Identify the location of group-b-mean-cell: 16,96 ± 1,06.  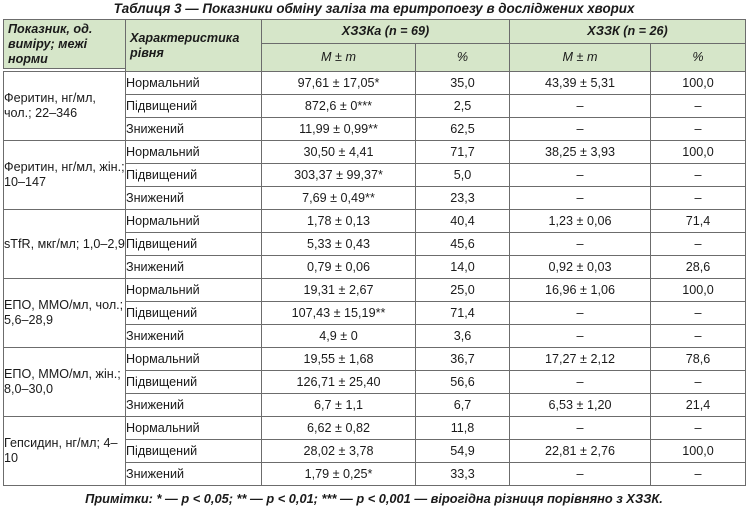
(580, 290).